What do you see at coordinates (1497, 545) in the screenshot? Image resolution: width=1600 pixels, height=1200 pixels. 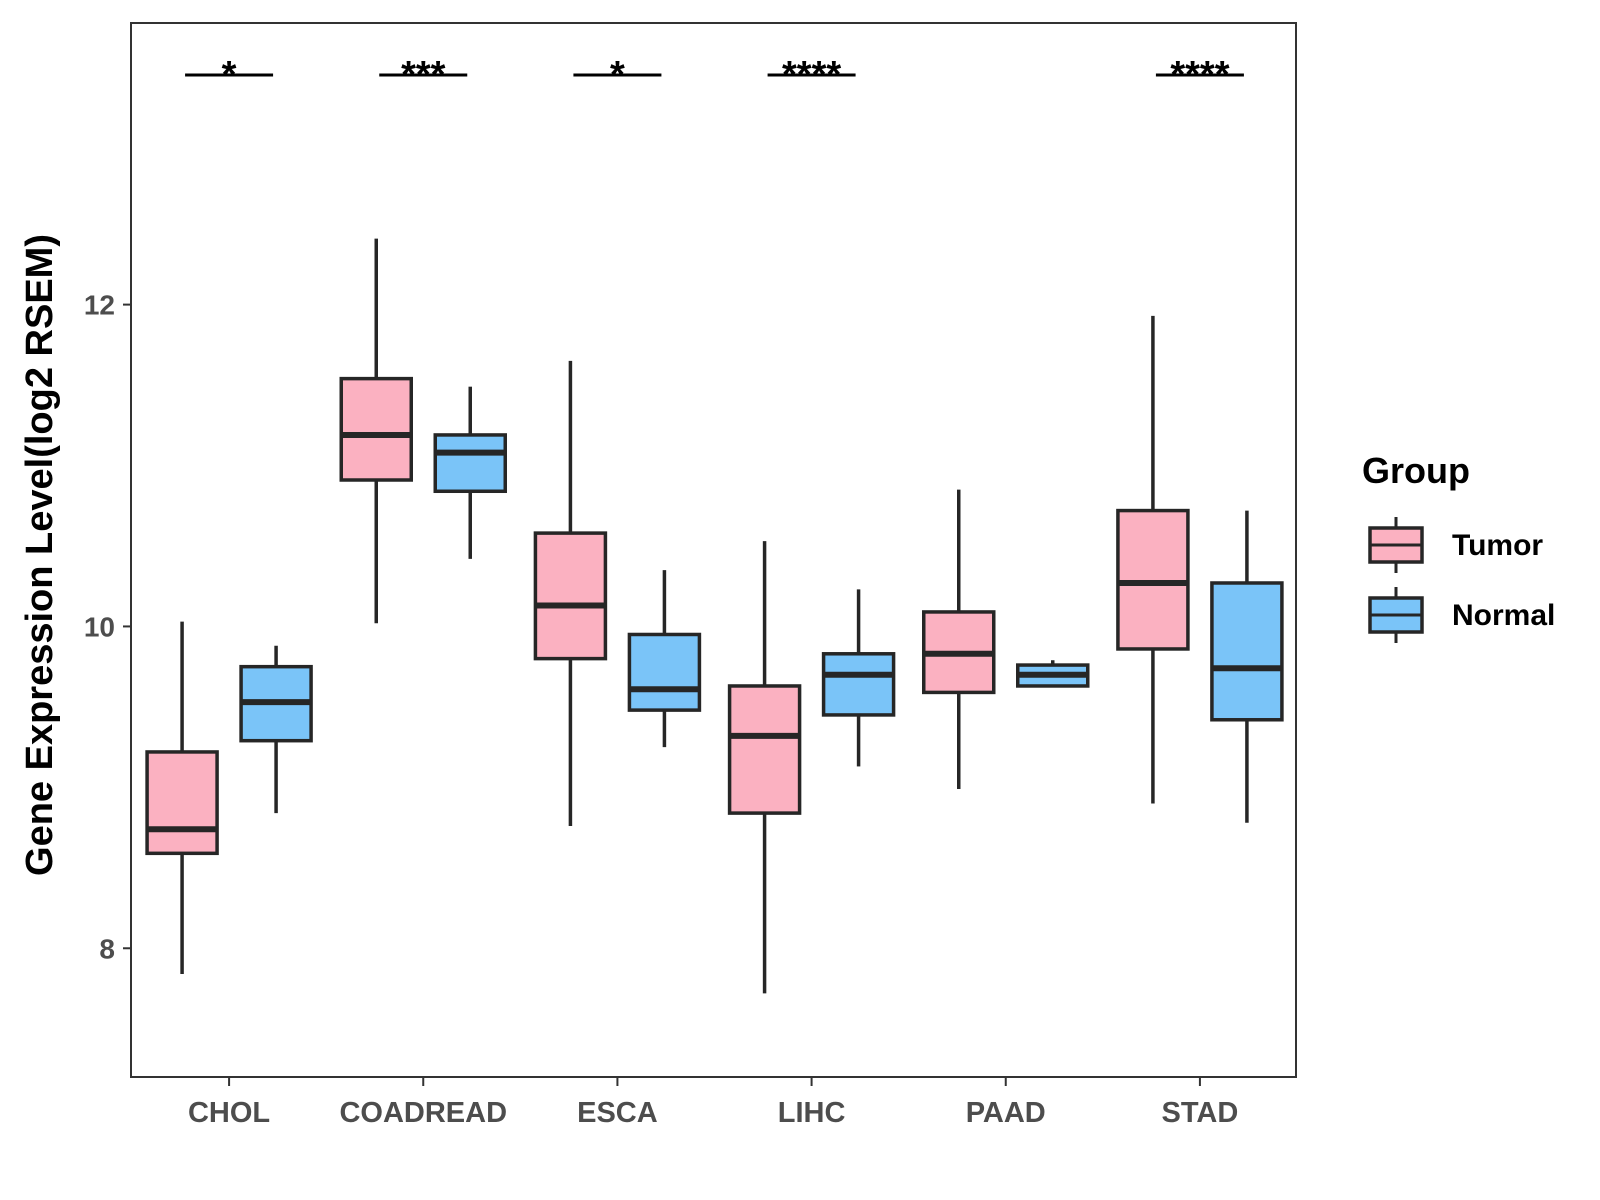 I see `legend-label: Tumor` at bounding box center [1497, 545].